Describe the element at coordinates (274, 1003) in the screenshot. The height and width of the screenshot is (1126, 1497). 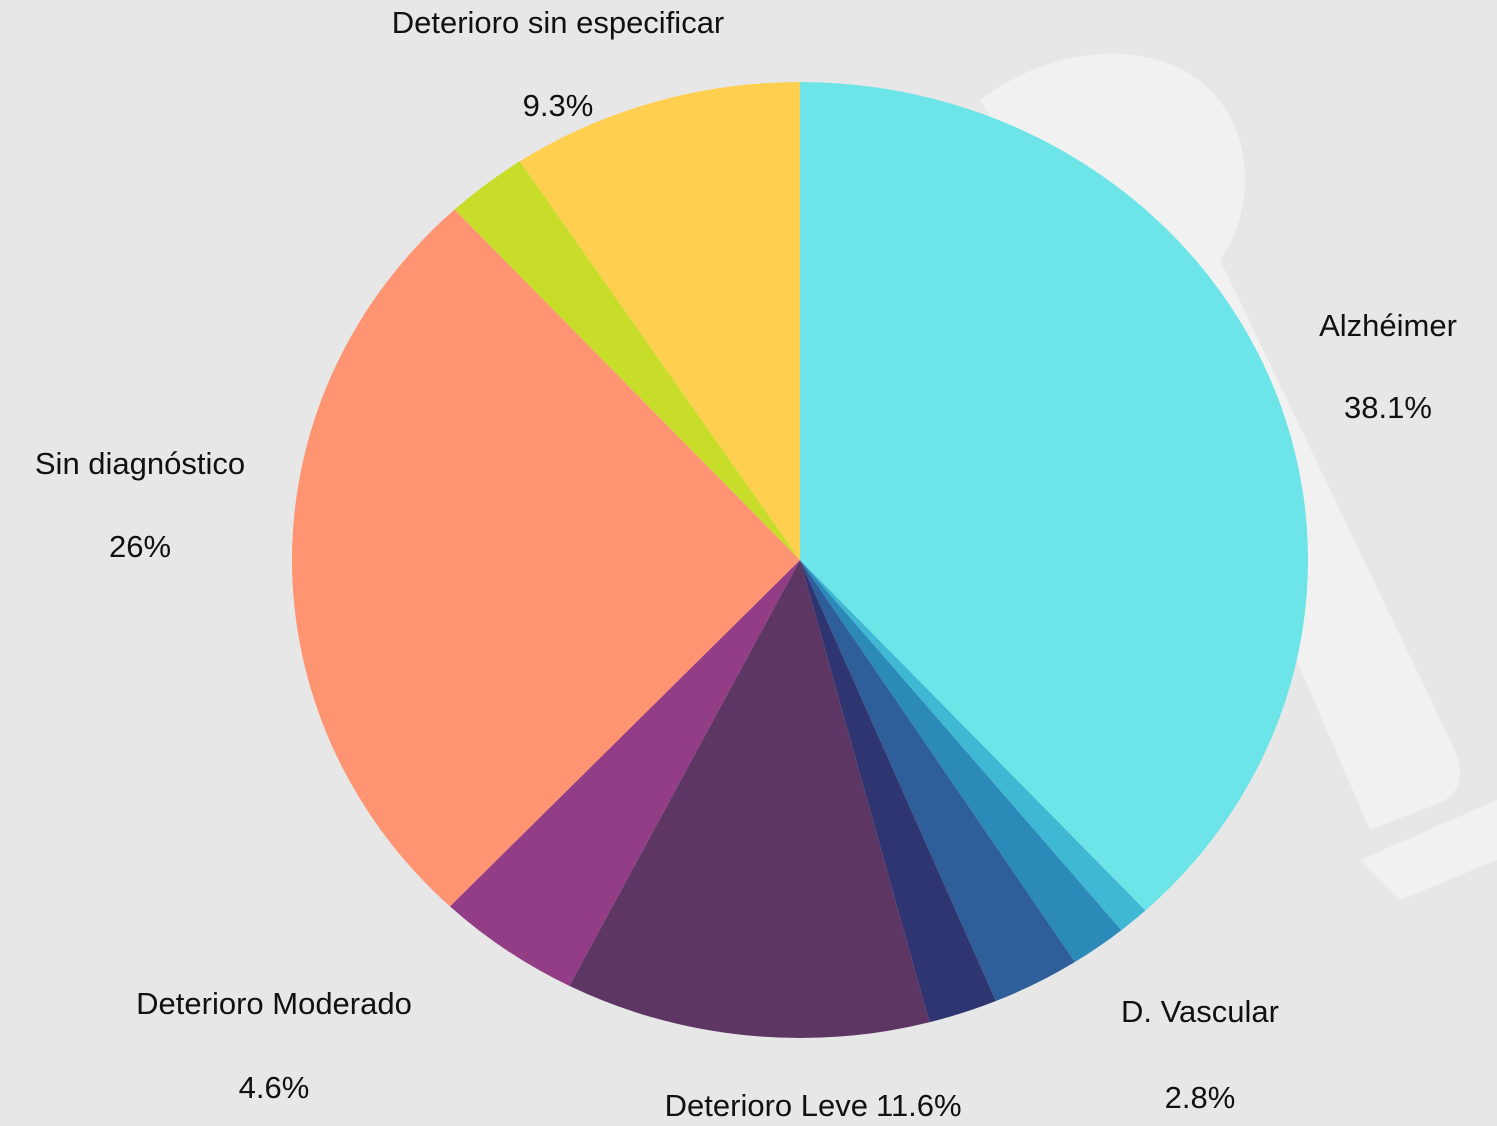
I see `slice-label: Deterioro Moderado` at that location.